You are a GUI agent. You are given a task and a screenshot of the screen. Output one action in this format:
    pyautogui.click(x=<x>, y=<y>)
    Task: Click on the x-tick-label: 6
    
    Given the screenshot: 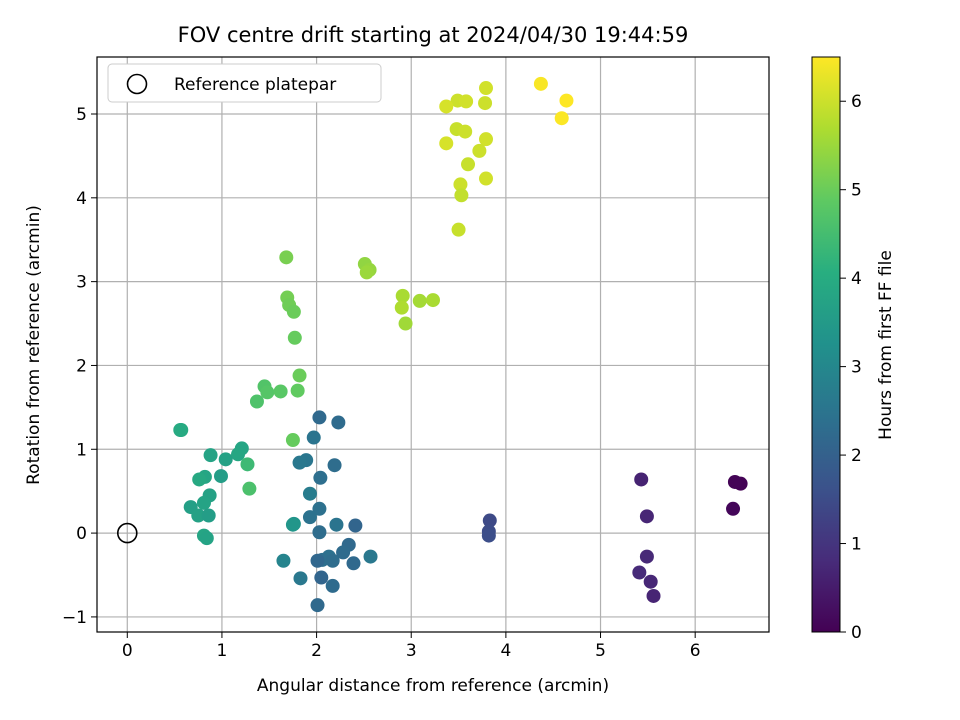 What is the action you would take?
    pyautogui.click(x=695, y=651)
    